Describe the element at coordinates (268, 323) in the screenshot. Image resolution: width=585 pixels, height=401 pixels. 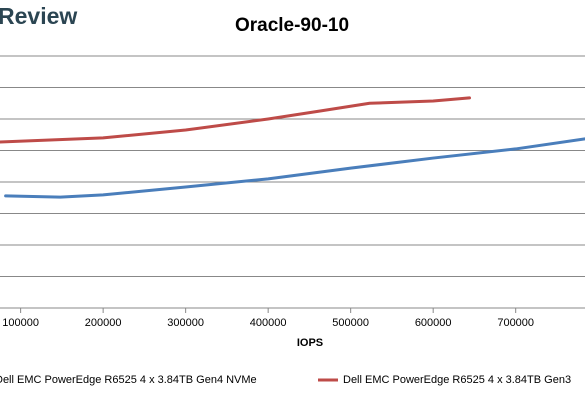
I see `x-tick-label: 400000` at that location.